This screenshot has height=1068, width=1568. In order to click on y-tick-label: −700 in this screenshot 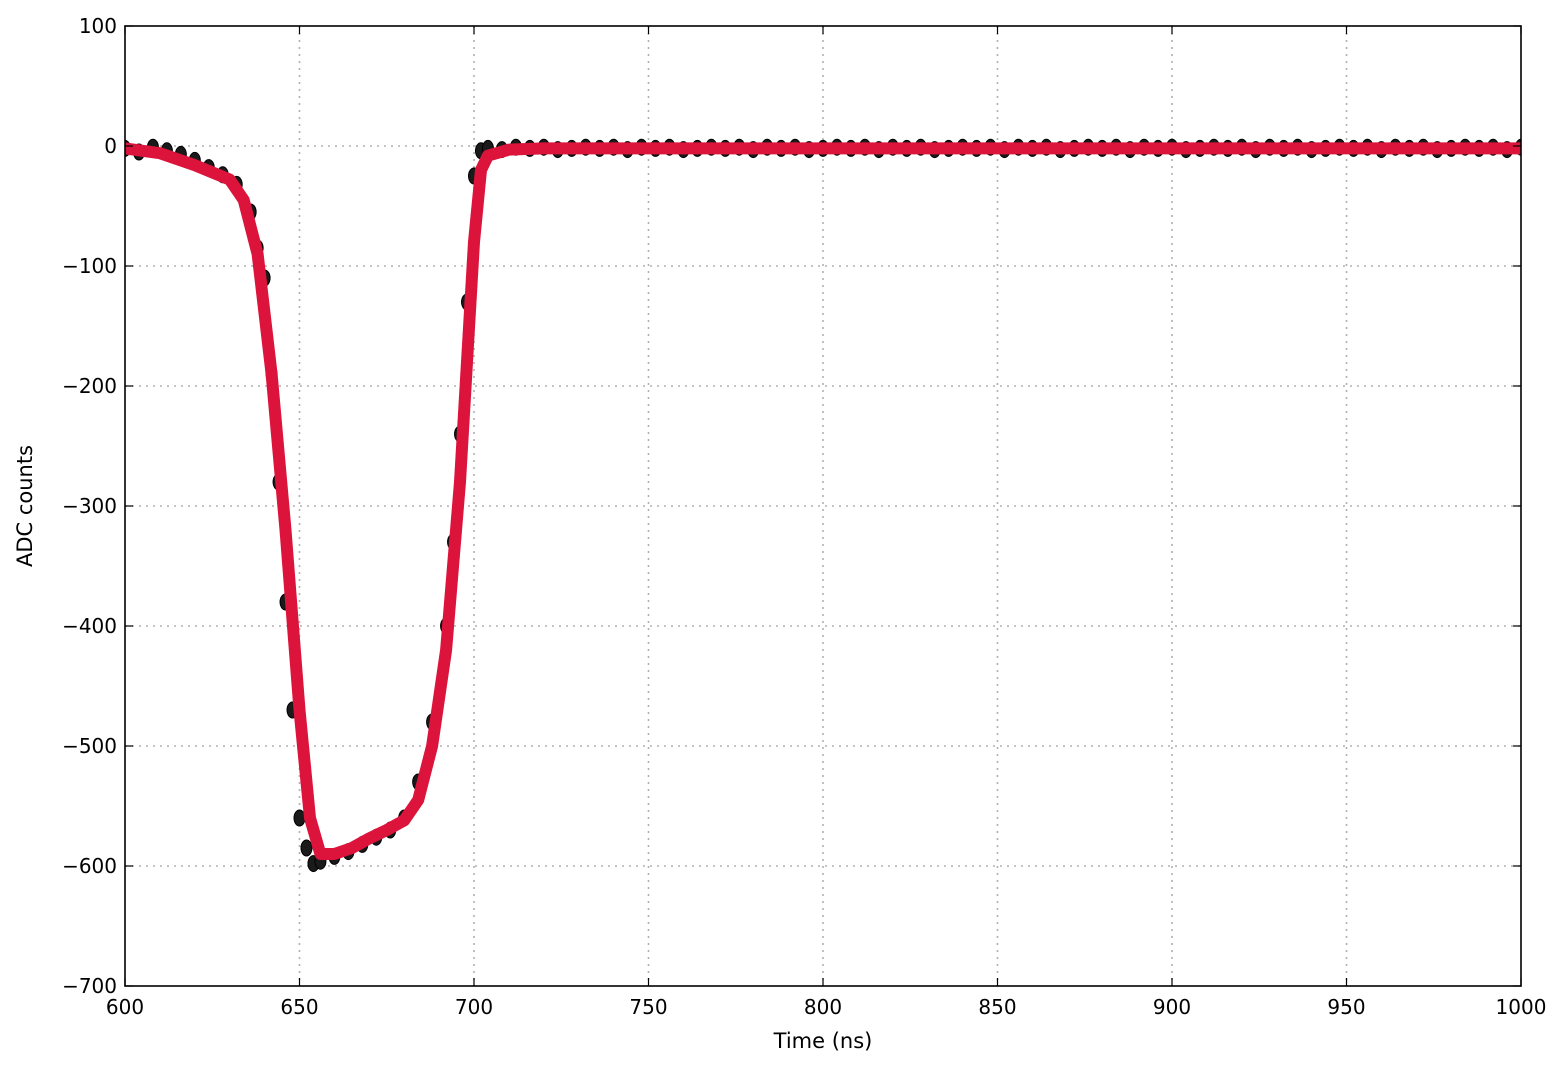, I will do `click(89, 986)`.